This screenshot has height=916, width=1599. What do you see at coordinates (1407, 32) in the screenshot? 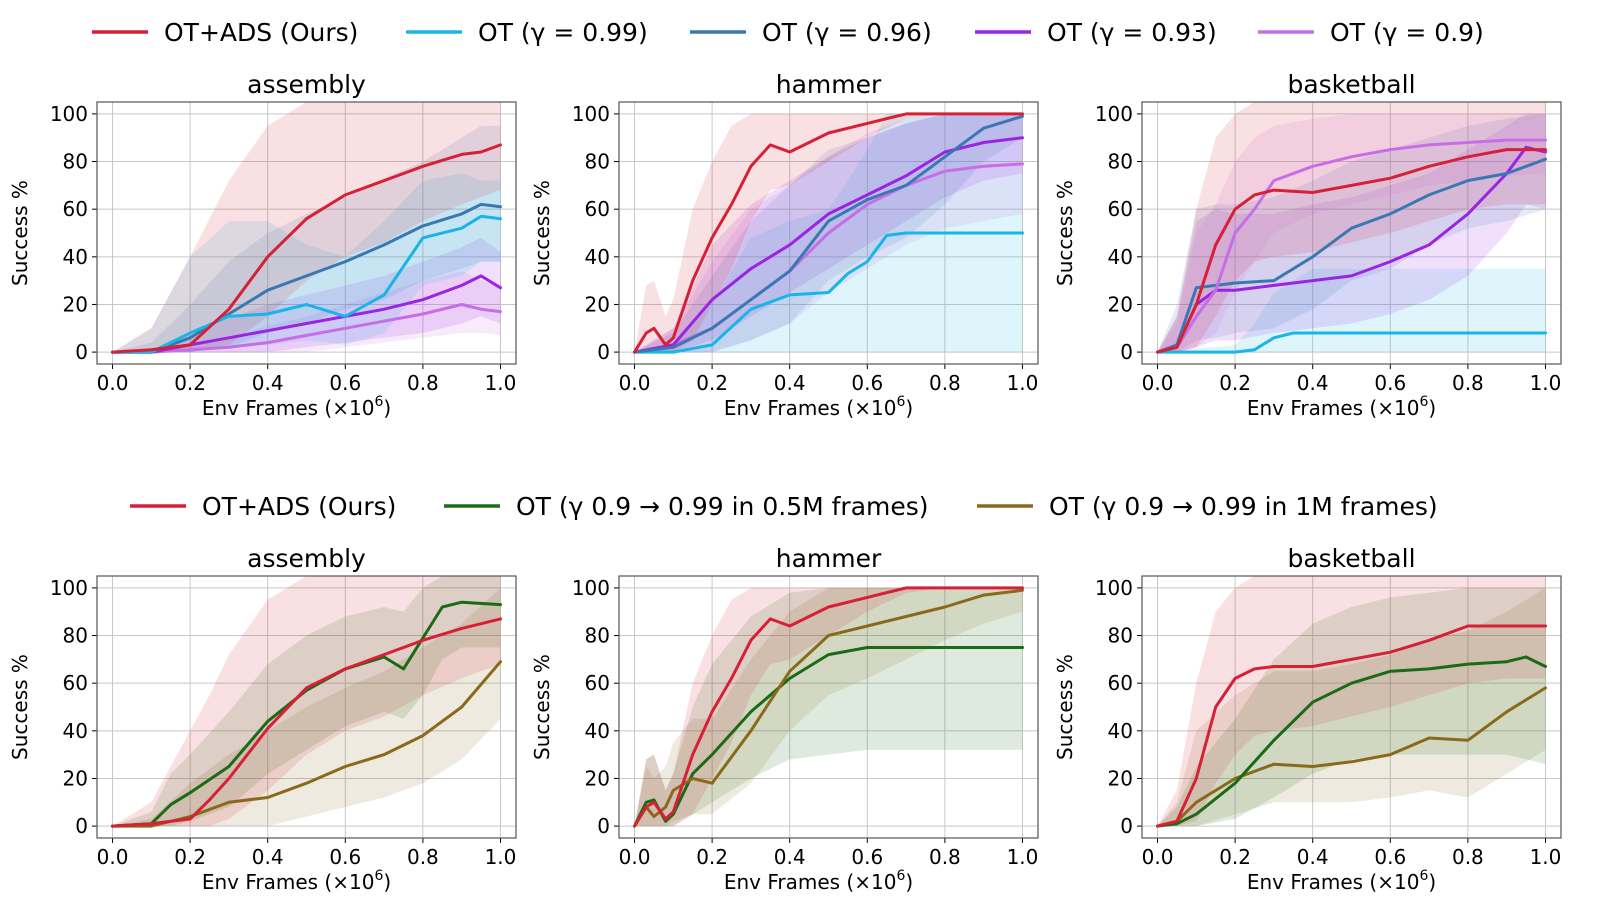
I see `legend-label: OT (γ = 0.9)` at bounding box center [1407, 32].